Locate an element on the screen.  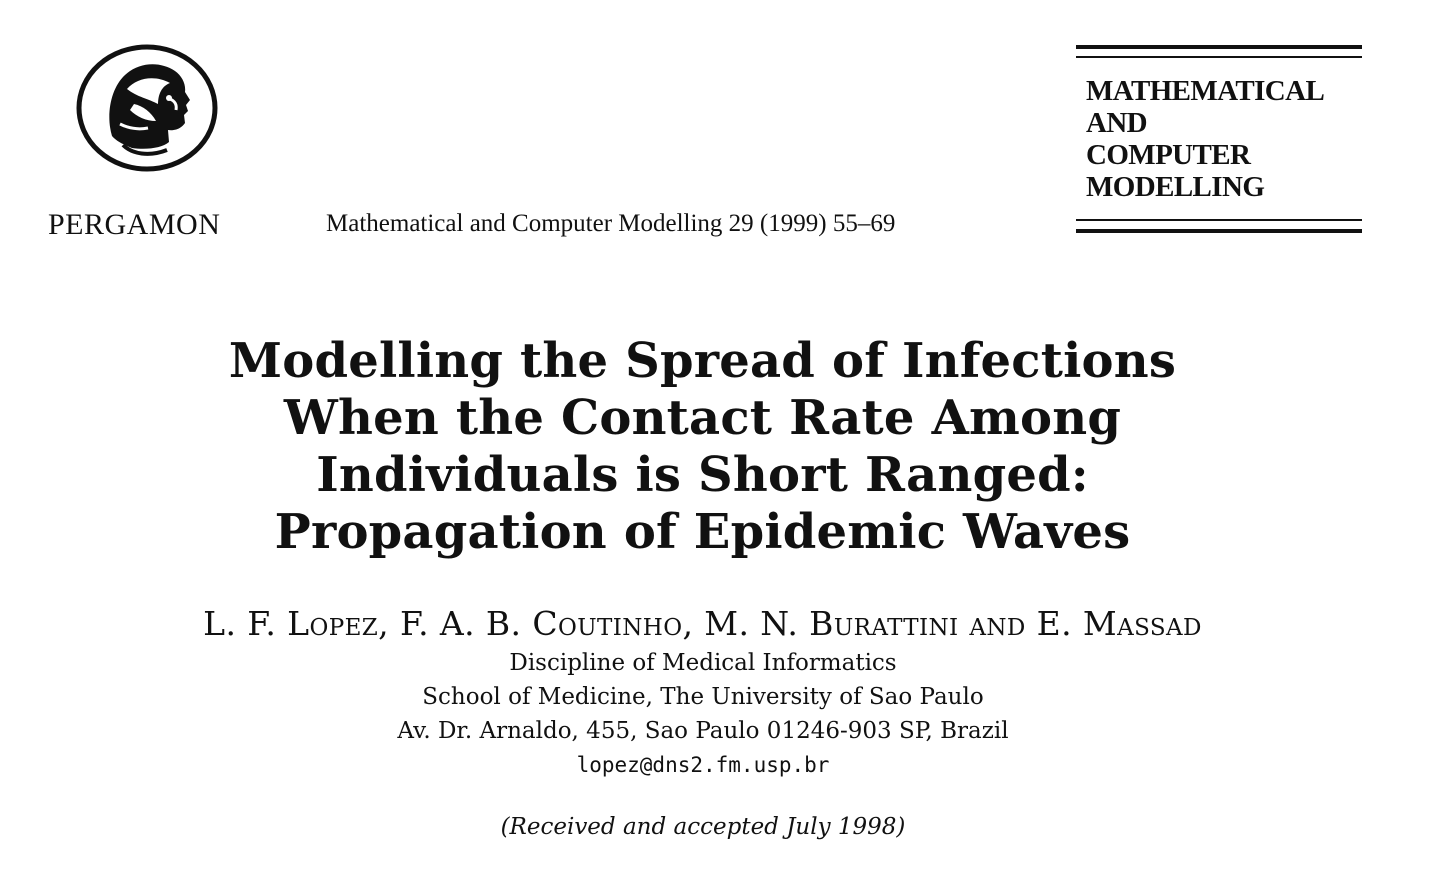
title-line: Propagation of Epidemic Waves is located at coordinates (702, 532).